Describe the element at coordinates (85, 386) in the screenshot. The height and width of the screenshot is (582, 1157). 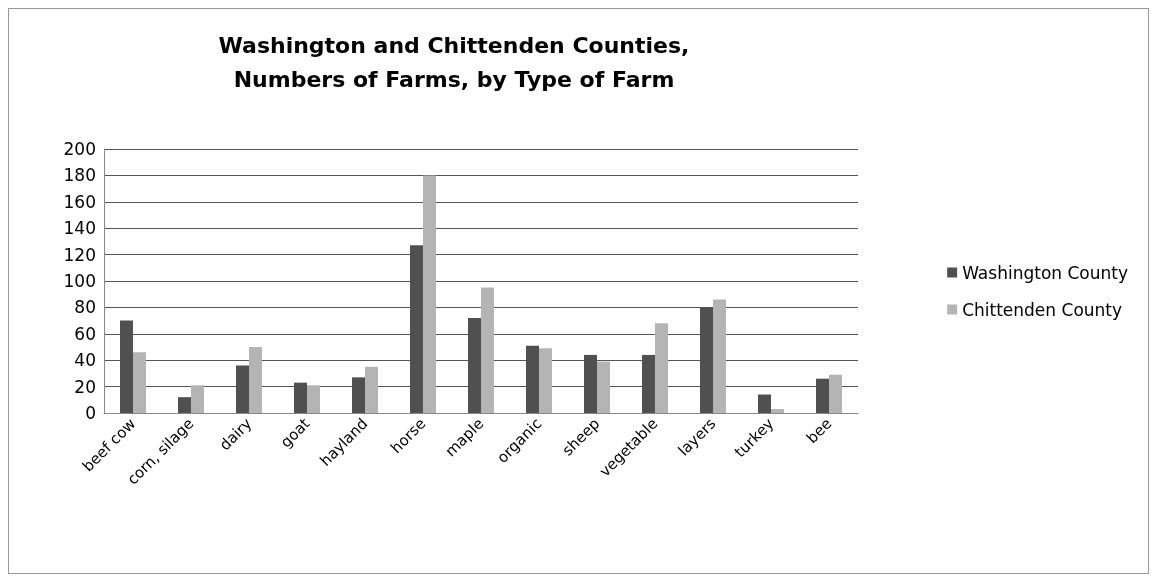
I see `y-tick-label: 20` at that location.